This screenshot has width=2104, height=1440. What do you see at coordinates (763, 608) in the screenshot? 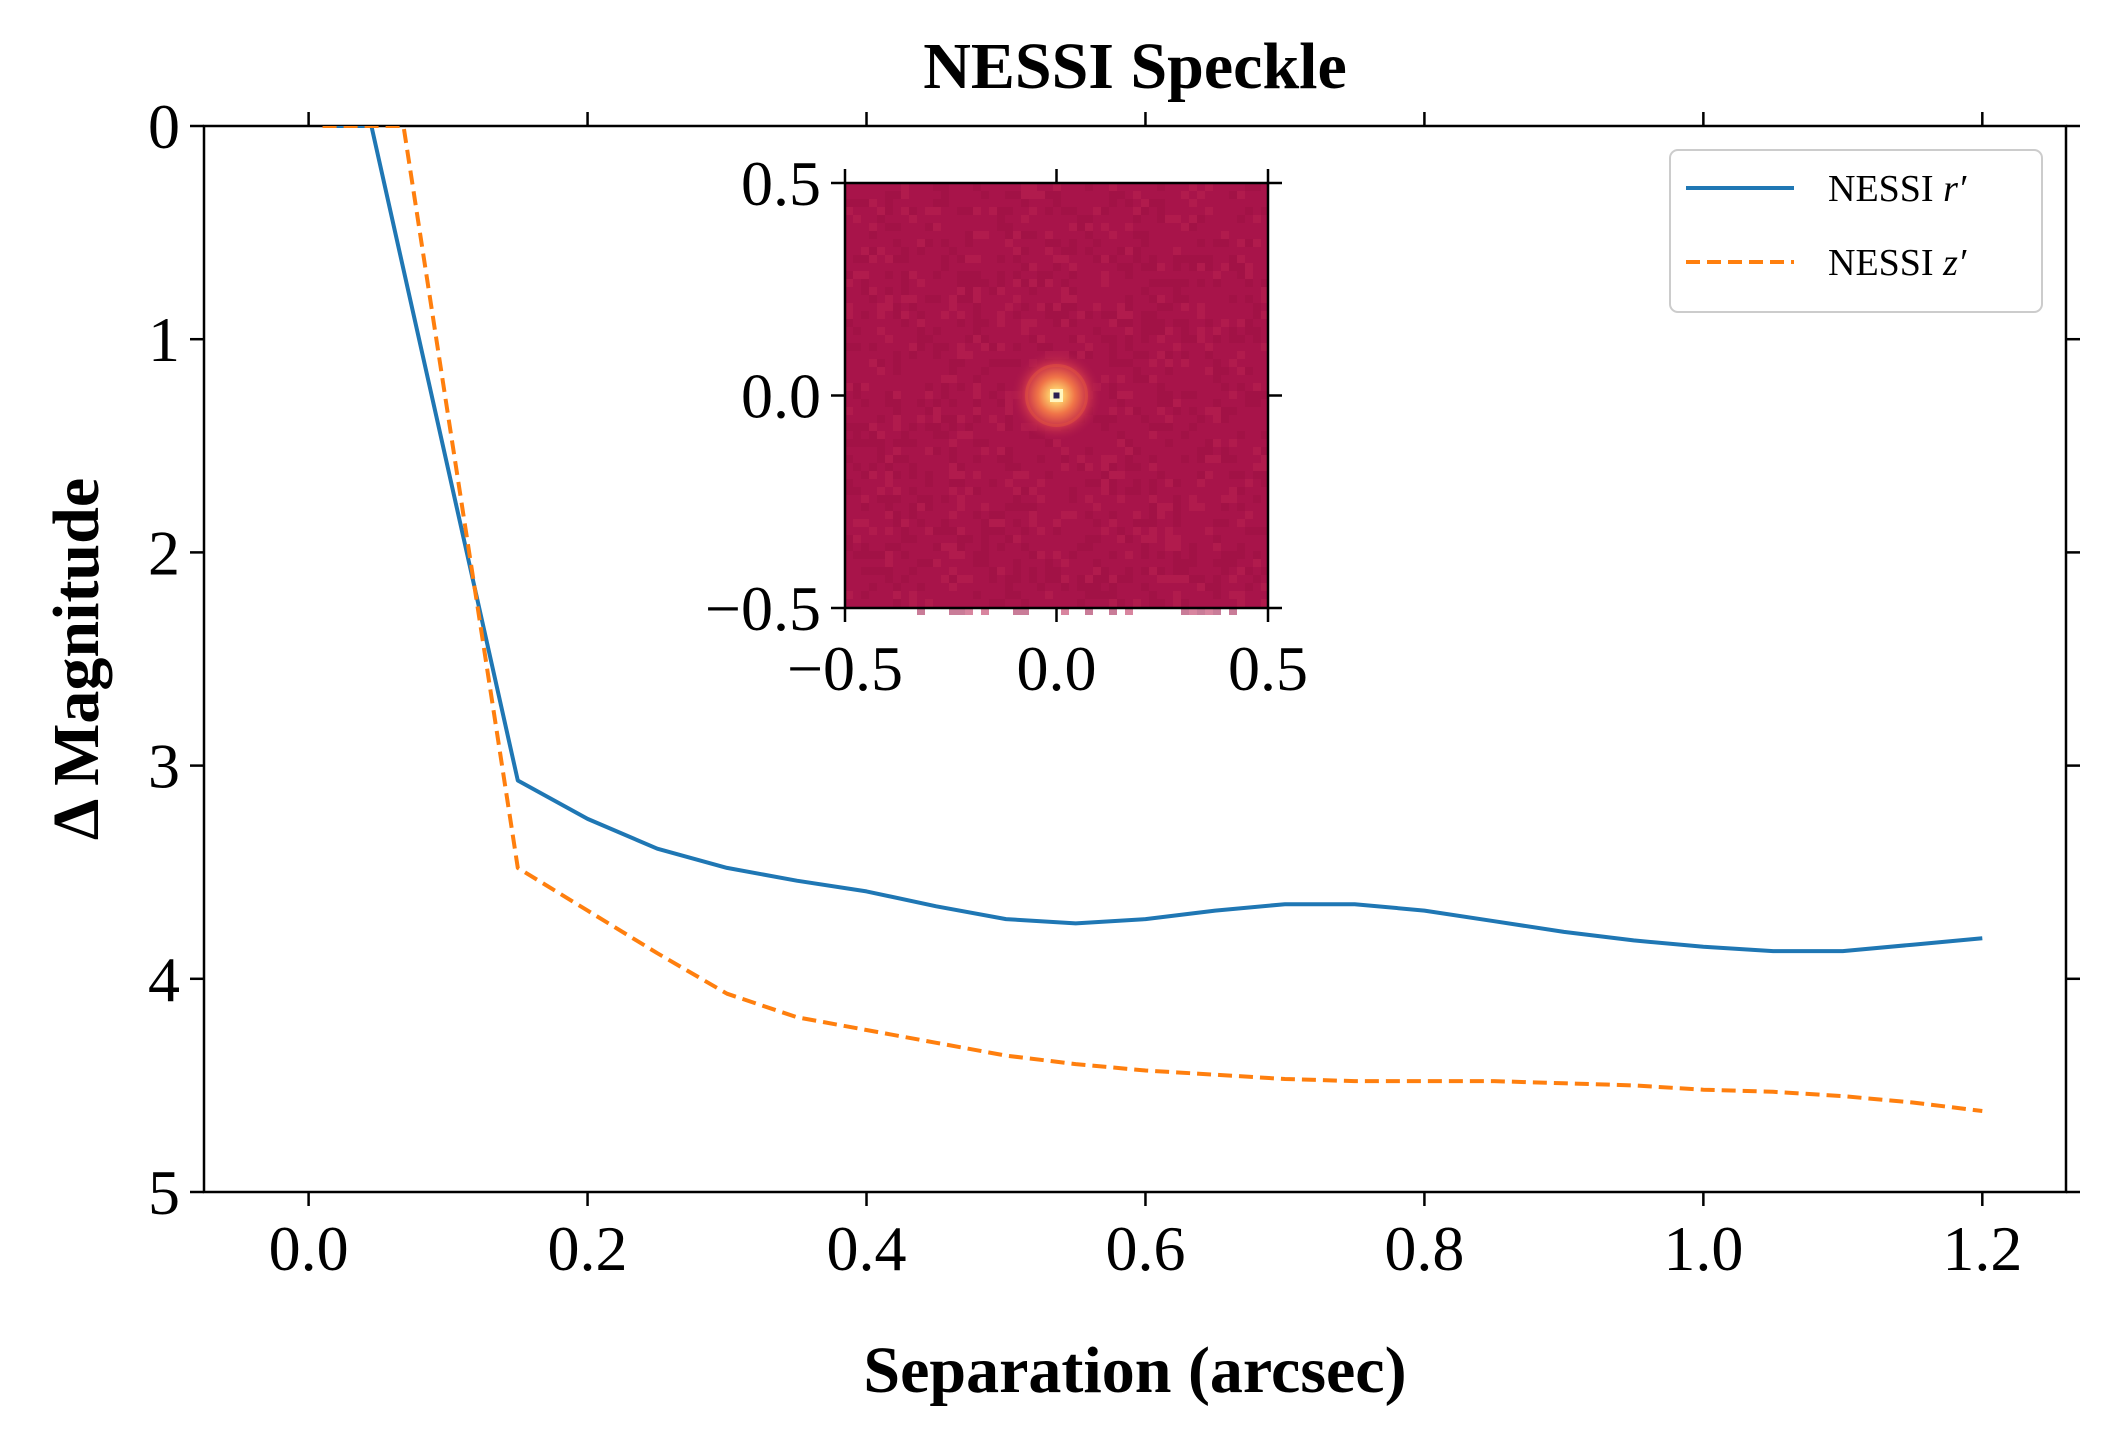
I see `inset-y-tick-label: −0.5` at bounding box center [763, 608].